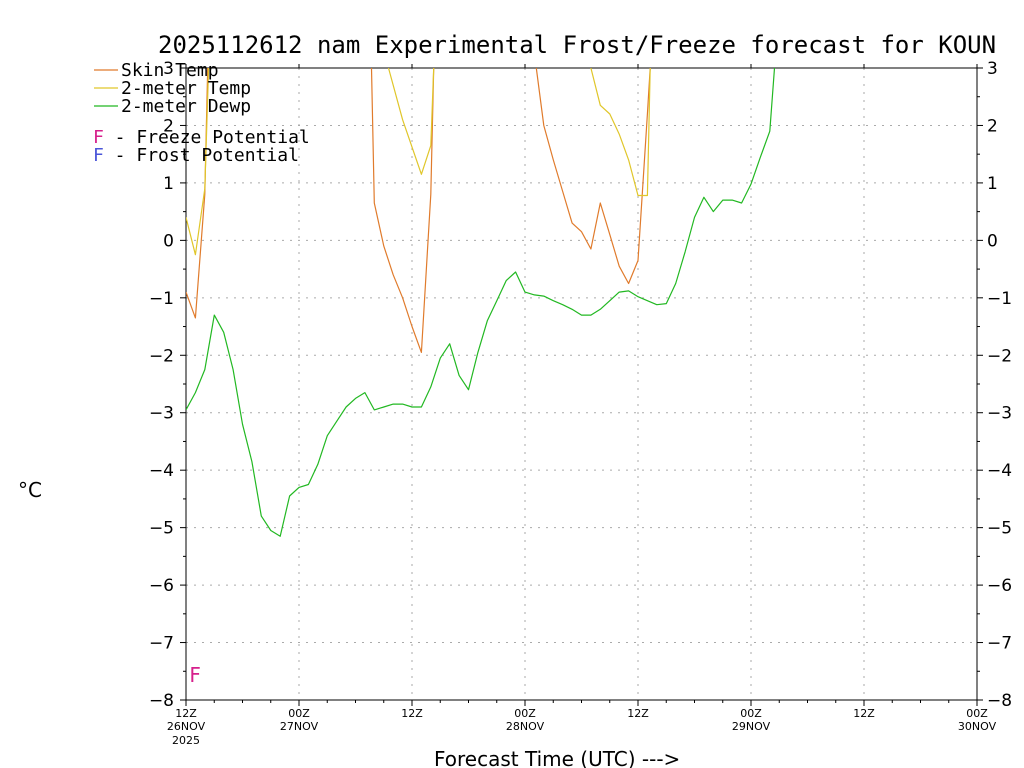 Image resolution: width=1024 pixels, height=768 pixels. Describe the element at coordinates (992, 241) in the screenshot. I see `y-tick-label-right: 0` at that location.